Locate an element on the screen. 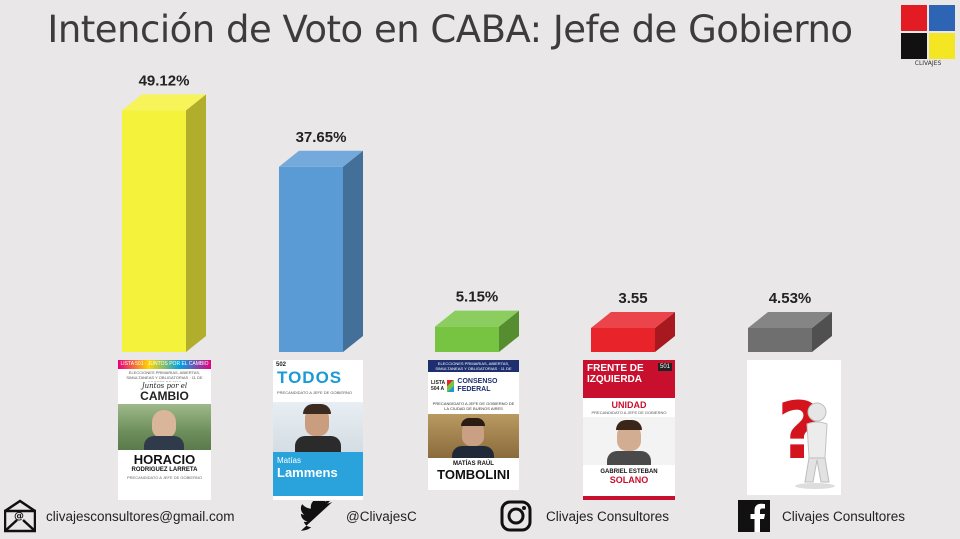 The image size is (960, 539). party-name: FRENTE DE is located at coordinates (615, 368).